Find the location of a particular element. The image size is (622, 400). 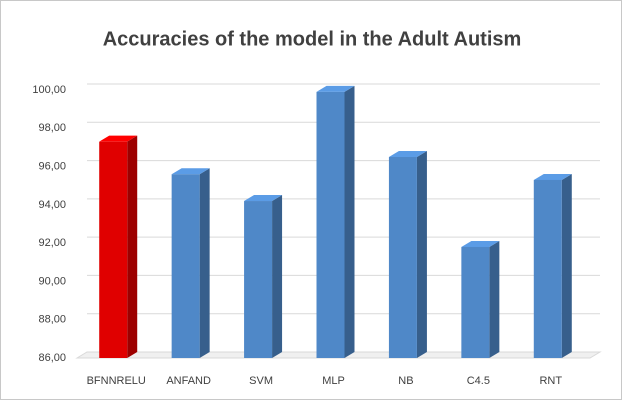

x-tick-label: NB is located at coordinates (405, 381).